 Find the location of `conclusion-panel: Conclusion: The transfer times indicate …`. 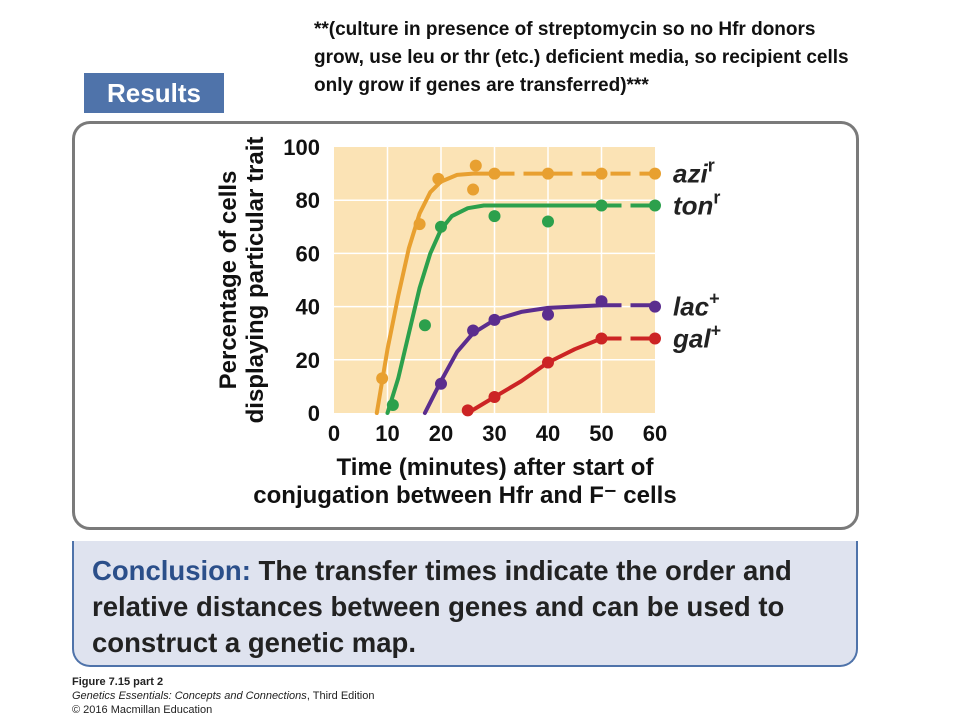

conclusion-panel: Conclusion: The transfer times indicate … is located at coordinates (465, 604).